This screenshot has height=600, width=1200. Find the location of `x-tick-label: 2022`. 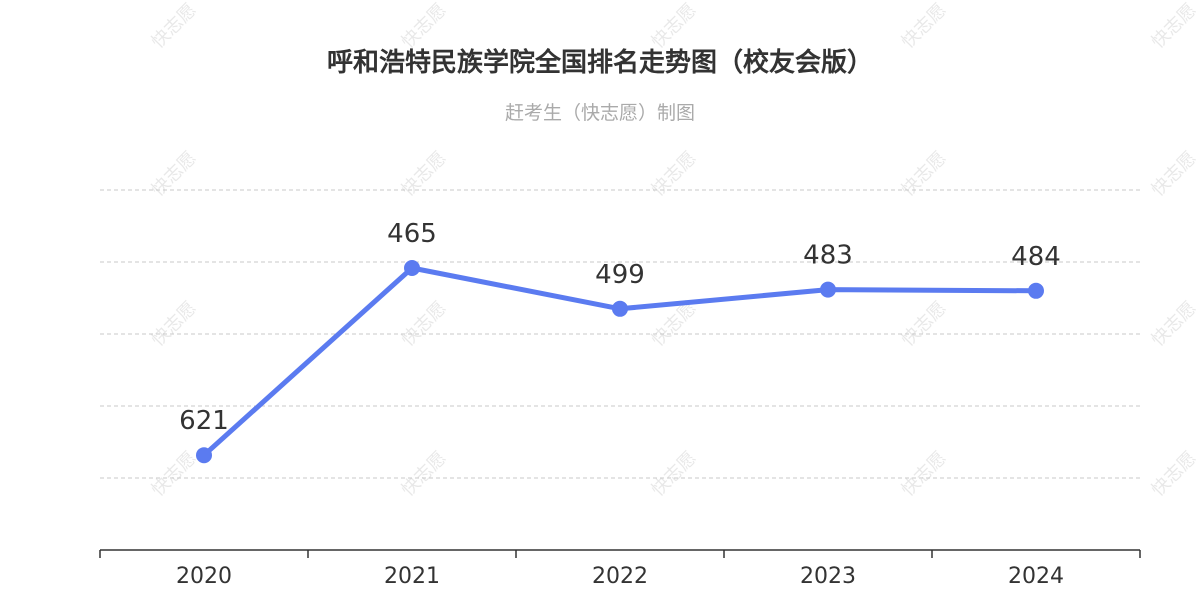

x-tick-label: 2022 is located at coordinates (620, 576).